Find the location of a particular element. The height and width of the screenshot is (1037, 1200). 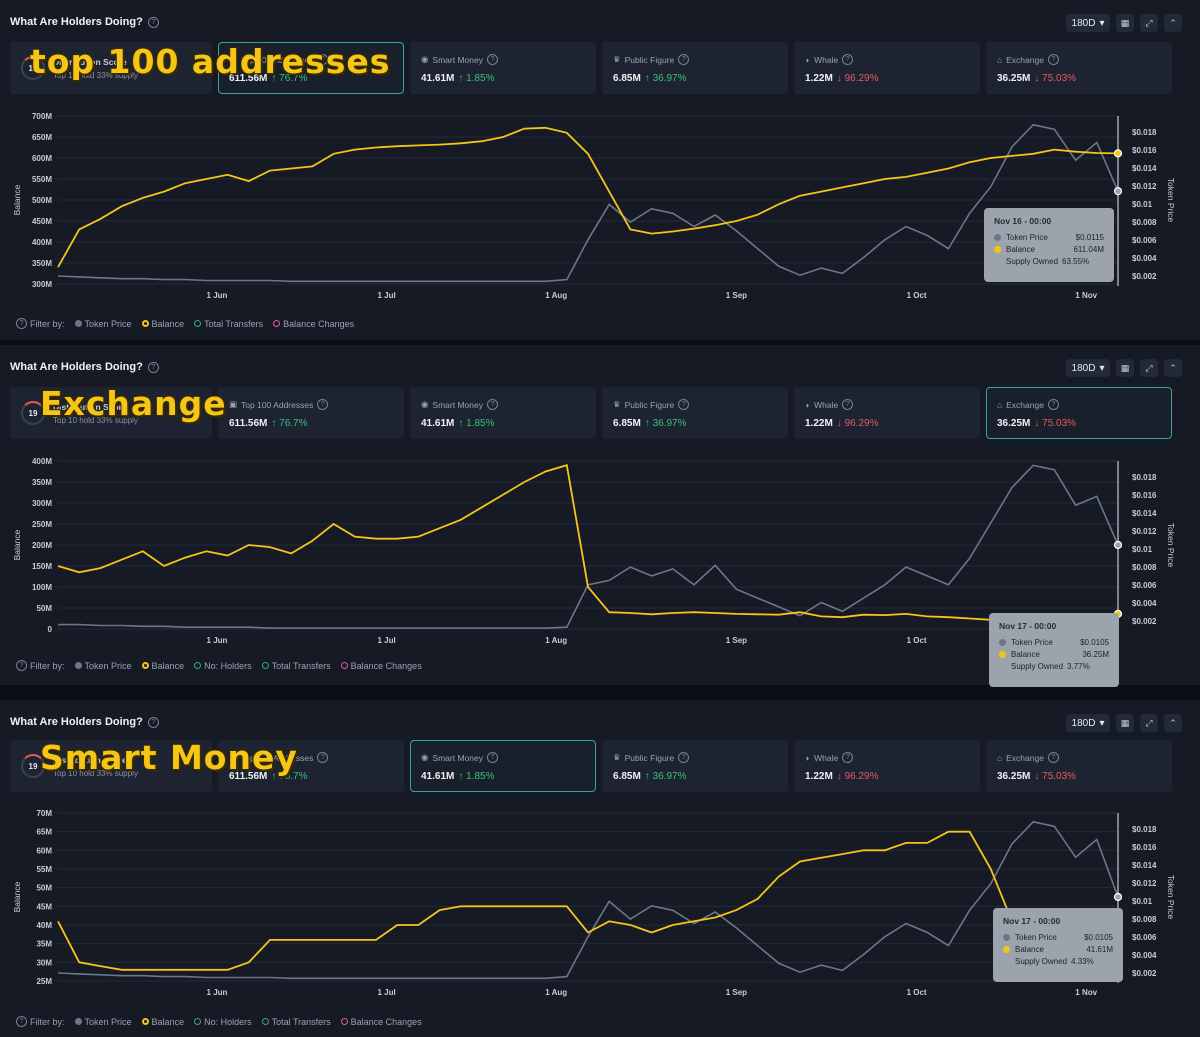

y-right-tick-label: $0.014 is located at coordinates (1144, 865).